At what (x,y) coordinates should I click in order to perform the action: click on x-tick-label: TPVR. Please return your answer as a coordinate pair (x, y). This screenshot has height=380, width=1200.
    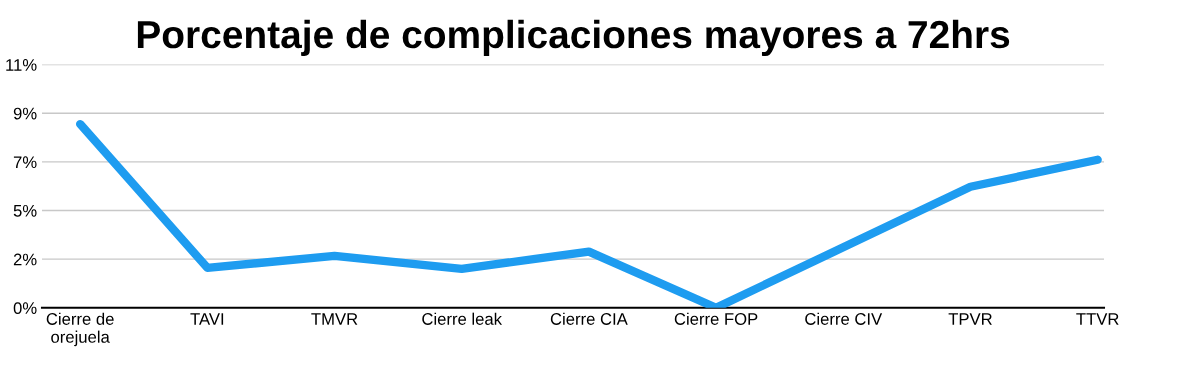
    Looking at the image, I should click on (970, 319).